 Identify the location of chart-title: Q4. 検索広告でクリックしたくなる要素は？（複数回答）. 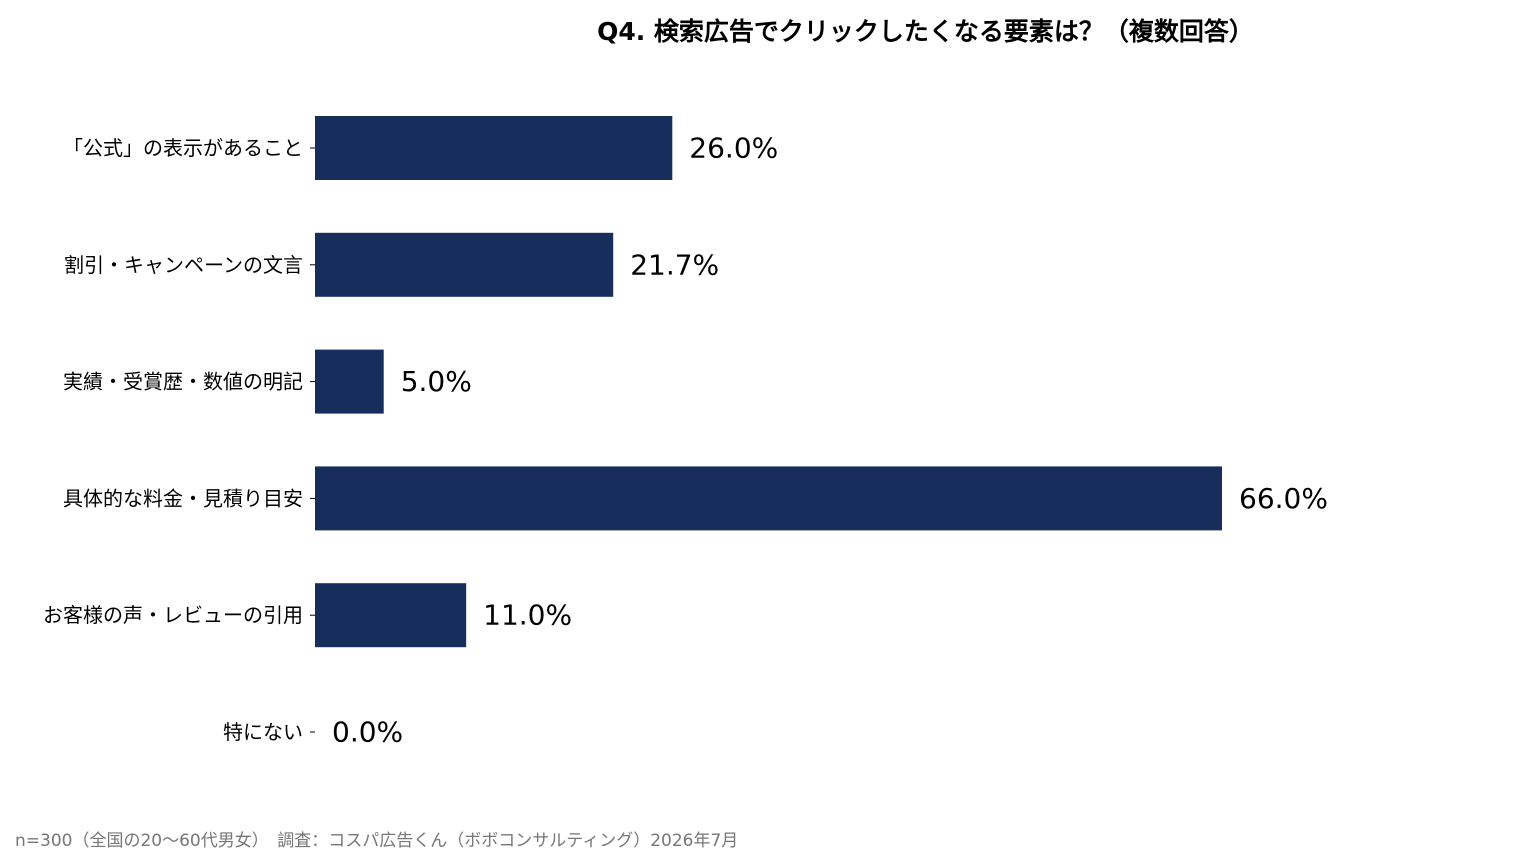
(925, 31).